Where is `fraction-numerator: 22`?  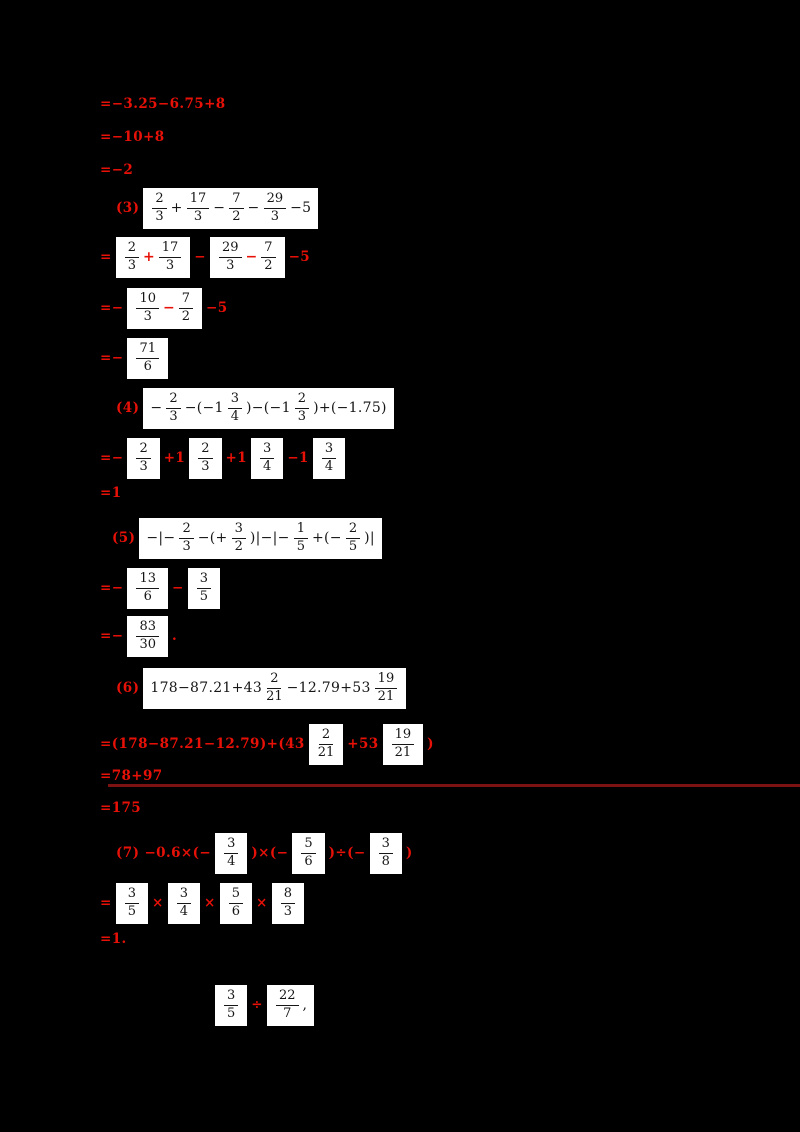 fraction-numerator: 22 is located at coordinates (287, 997).